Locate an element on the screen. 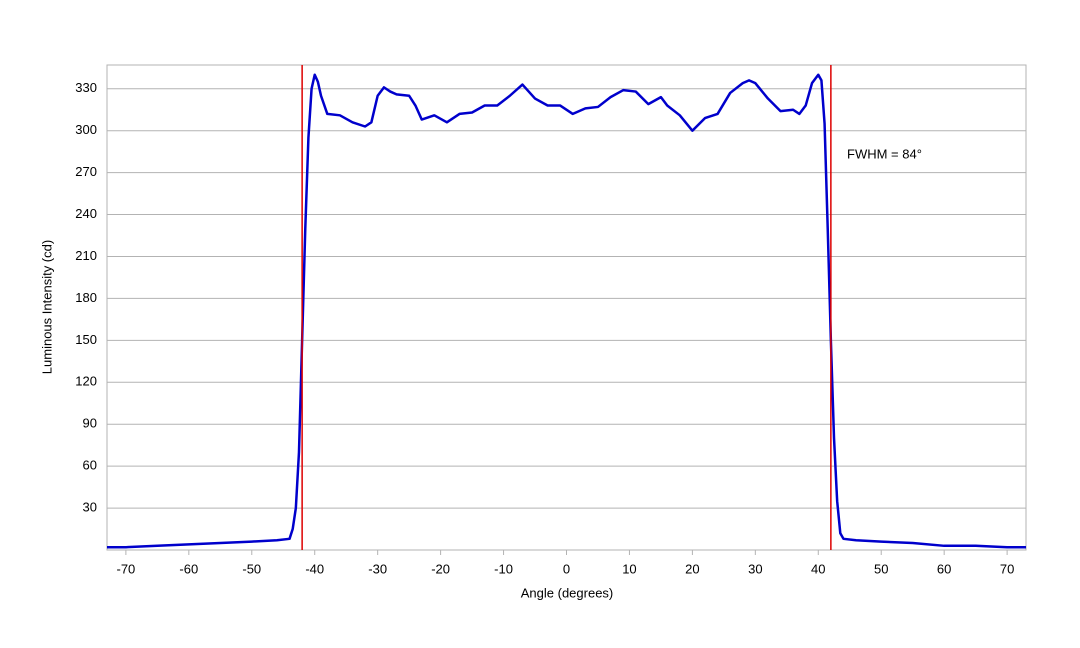 Image resolution: width=1080 pixels, height=648 pixels. y-axis-label: Luminous Intensity (cd) is located at coordinates (46, 307).